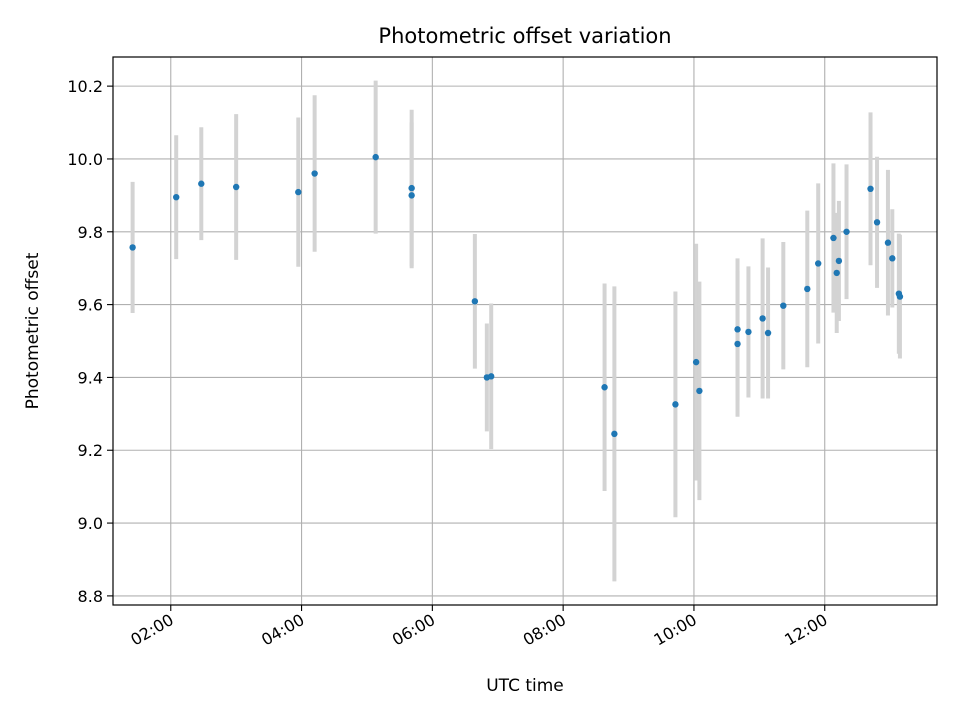 This screenshot has width=960, height=720. What do you see at coordinates (90, 232) in the screenshot?
I see `y-tick-label: 9.8` at bounding box center [90, 232].